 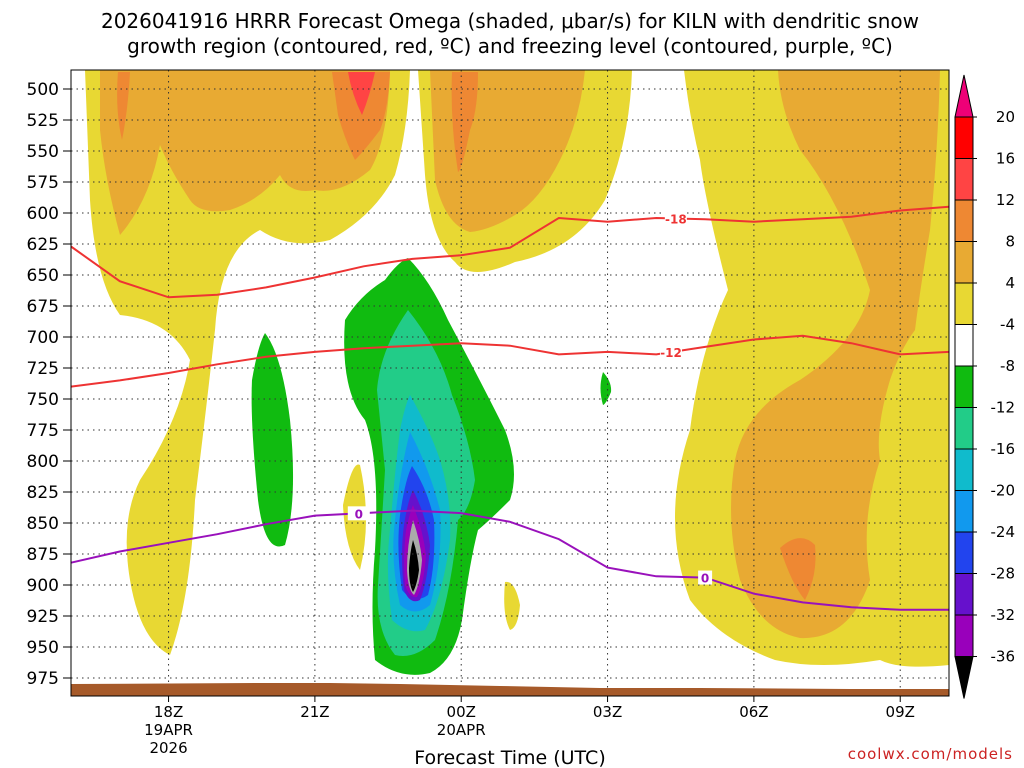 I want to click on red-area-top, so click(x=361, y=93).